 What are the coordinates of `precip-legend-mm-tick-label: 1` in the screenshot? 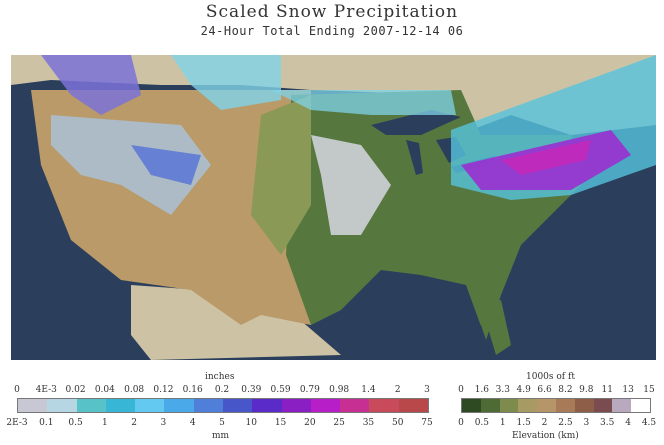 It's located at (104, 423).